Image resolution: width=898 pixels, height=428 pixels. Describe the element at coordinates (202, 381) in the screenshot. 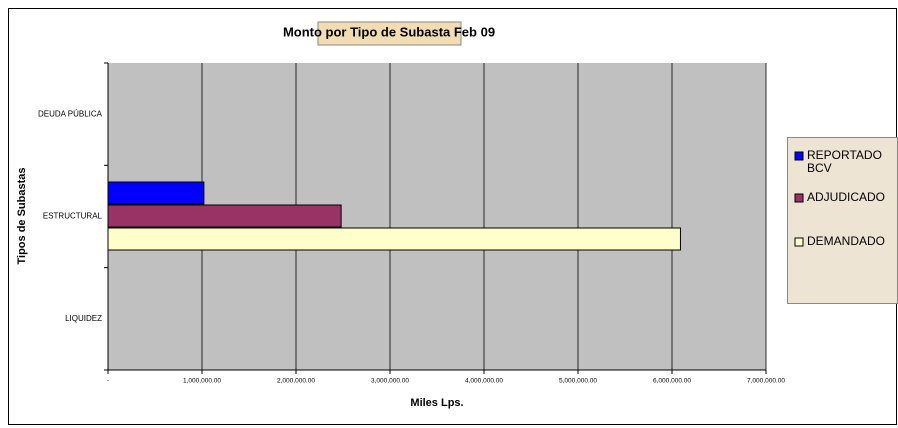

I see `x-tick-label: 1,000,000.00` at that location.